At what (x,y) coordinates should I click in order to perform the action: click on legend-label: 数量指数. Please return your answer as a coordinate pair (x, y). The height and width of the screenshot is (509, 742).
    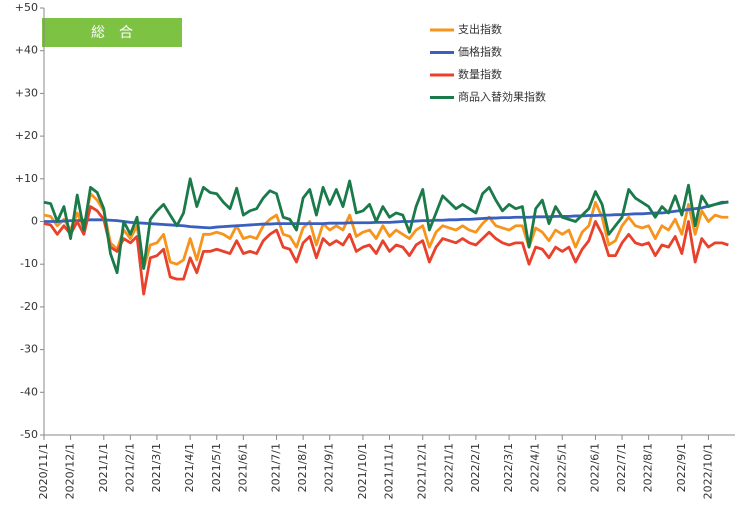
    Looking at the image, I should click on (480, 74).